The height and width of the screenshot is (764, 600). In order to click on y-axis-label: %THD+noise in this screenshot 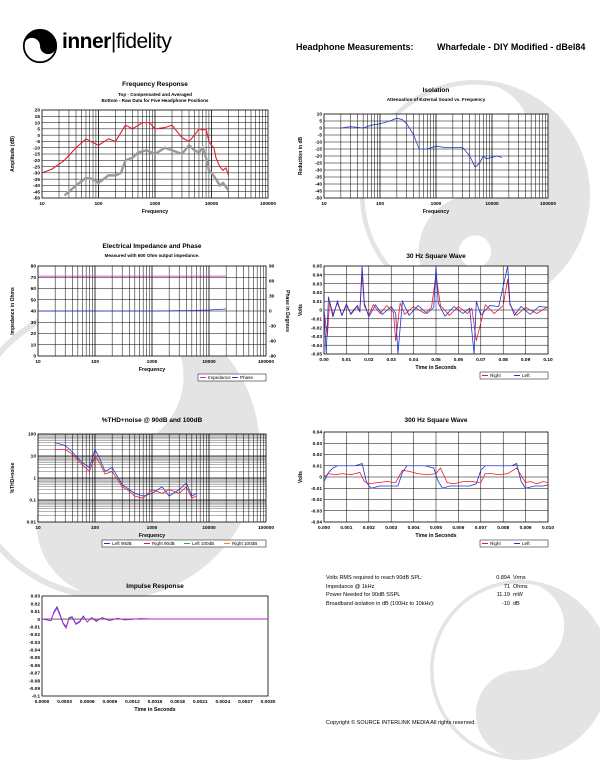, I will do `click(13, 477)`.